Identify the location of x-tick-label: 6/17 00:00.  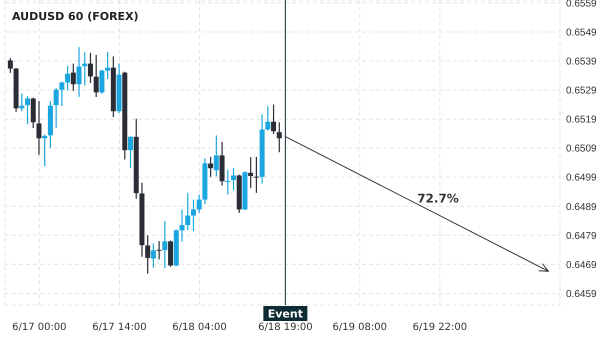
(39, 328).